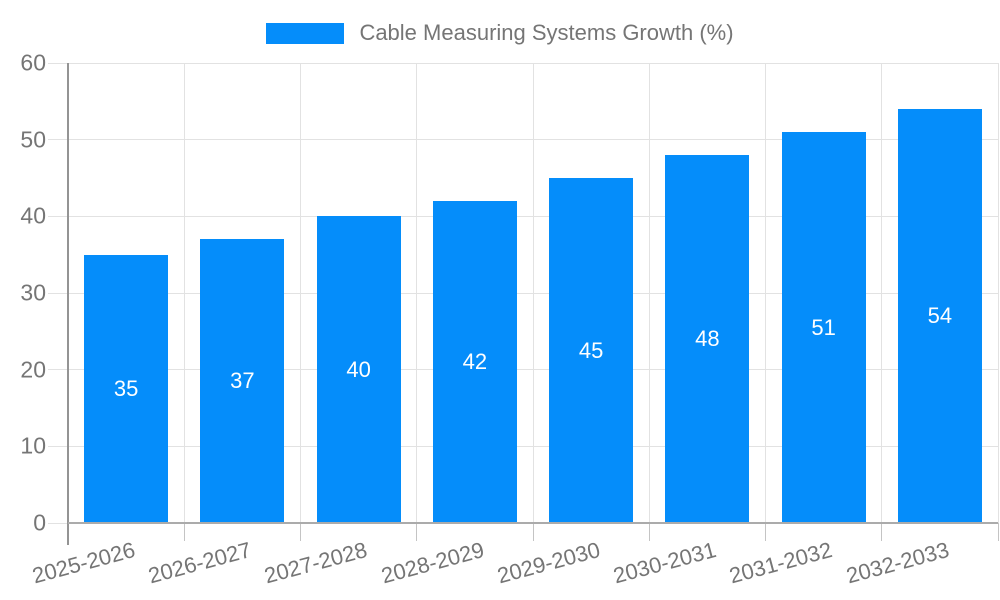  What do you see at coordinates (33, 62) in the screenshot?
I see `y-axis-tick-label: 60` at bounding box center [33, 62].